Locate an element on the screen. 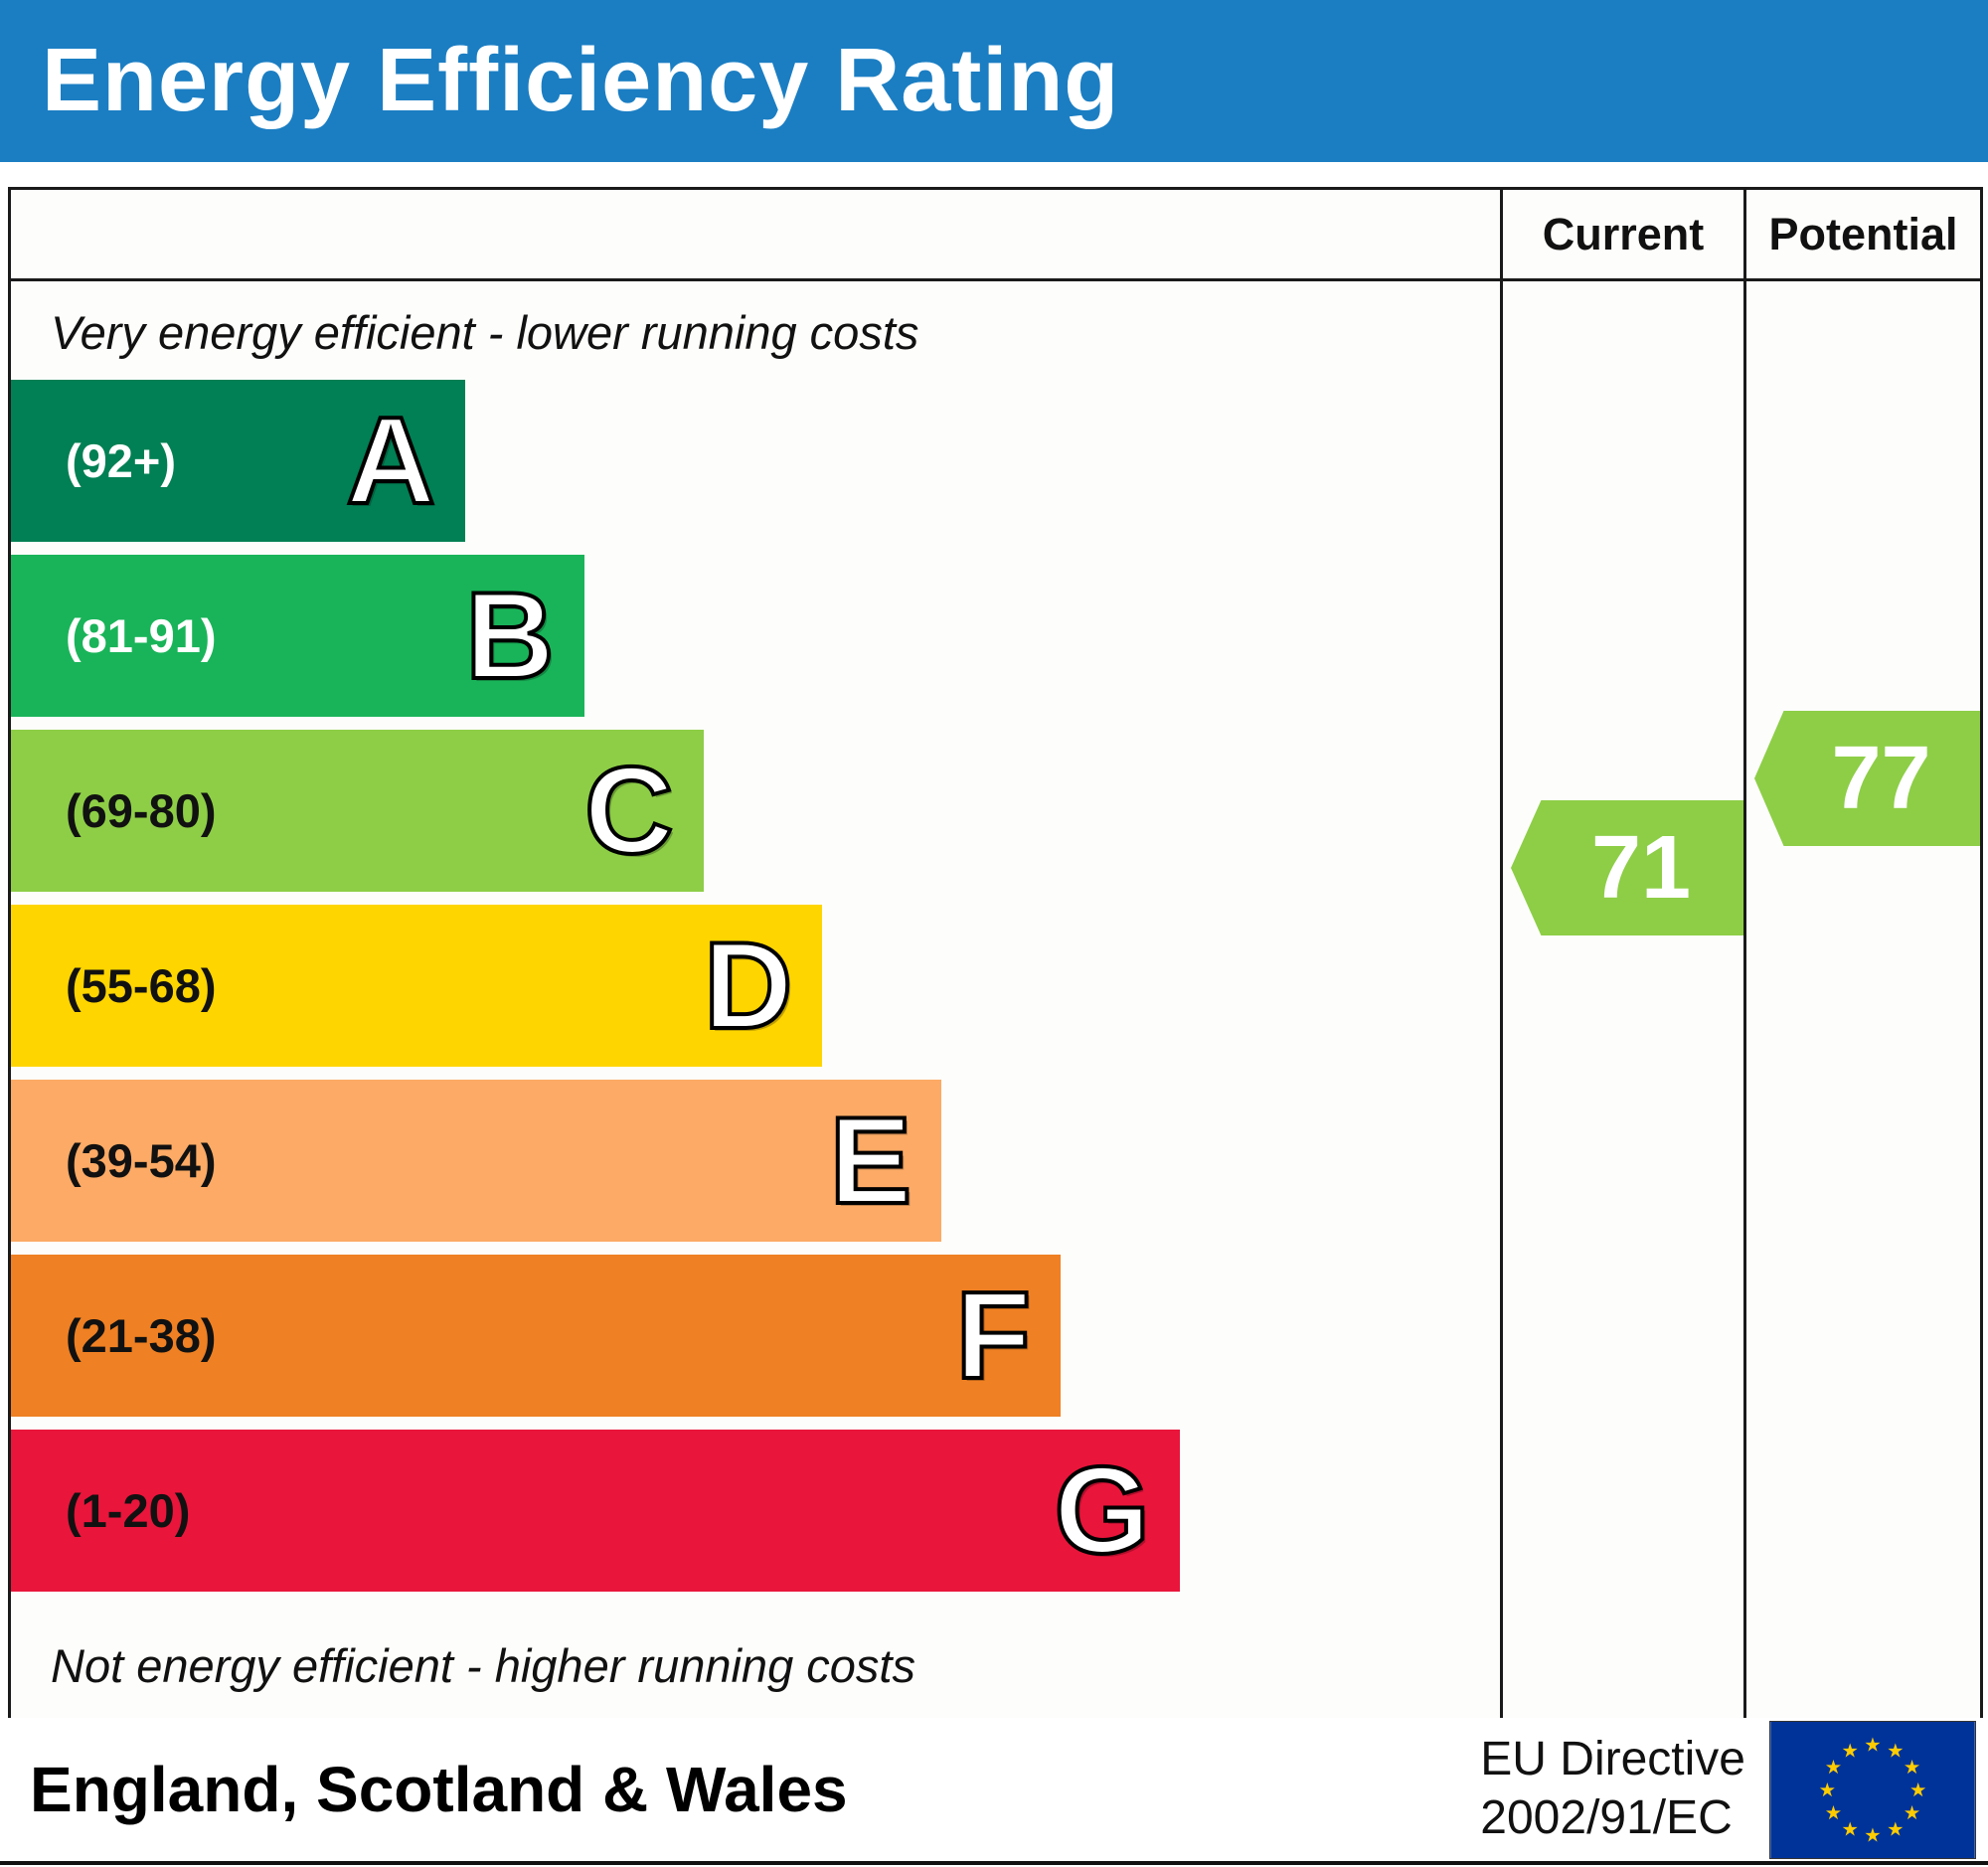 The width and height of the screenshot is (1988, 1867). band-letter: G is located at coordinates (1101, 1511).